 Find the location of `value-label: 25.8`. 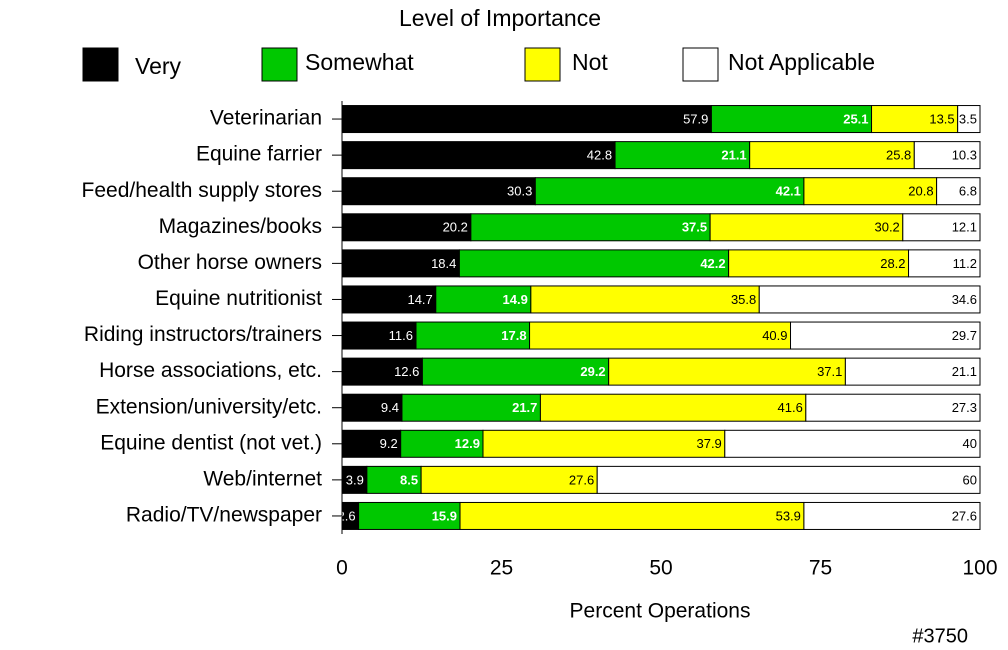

value-label: 25.8 is located at coordinates (898, 155).